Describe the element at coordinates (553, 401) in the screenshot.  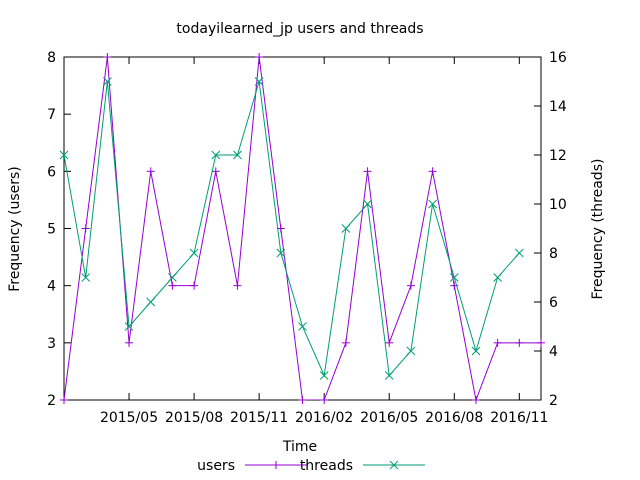
I see `y-tick-label-right: 2` at that location.